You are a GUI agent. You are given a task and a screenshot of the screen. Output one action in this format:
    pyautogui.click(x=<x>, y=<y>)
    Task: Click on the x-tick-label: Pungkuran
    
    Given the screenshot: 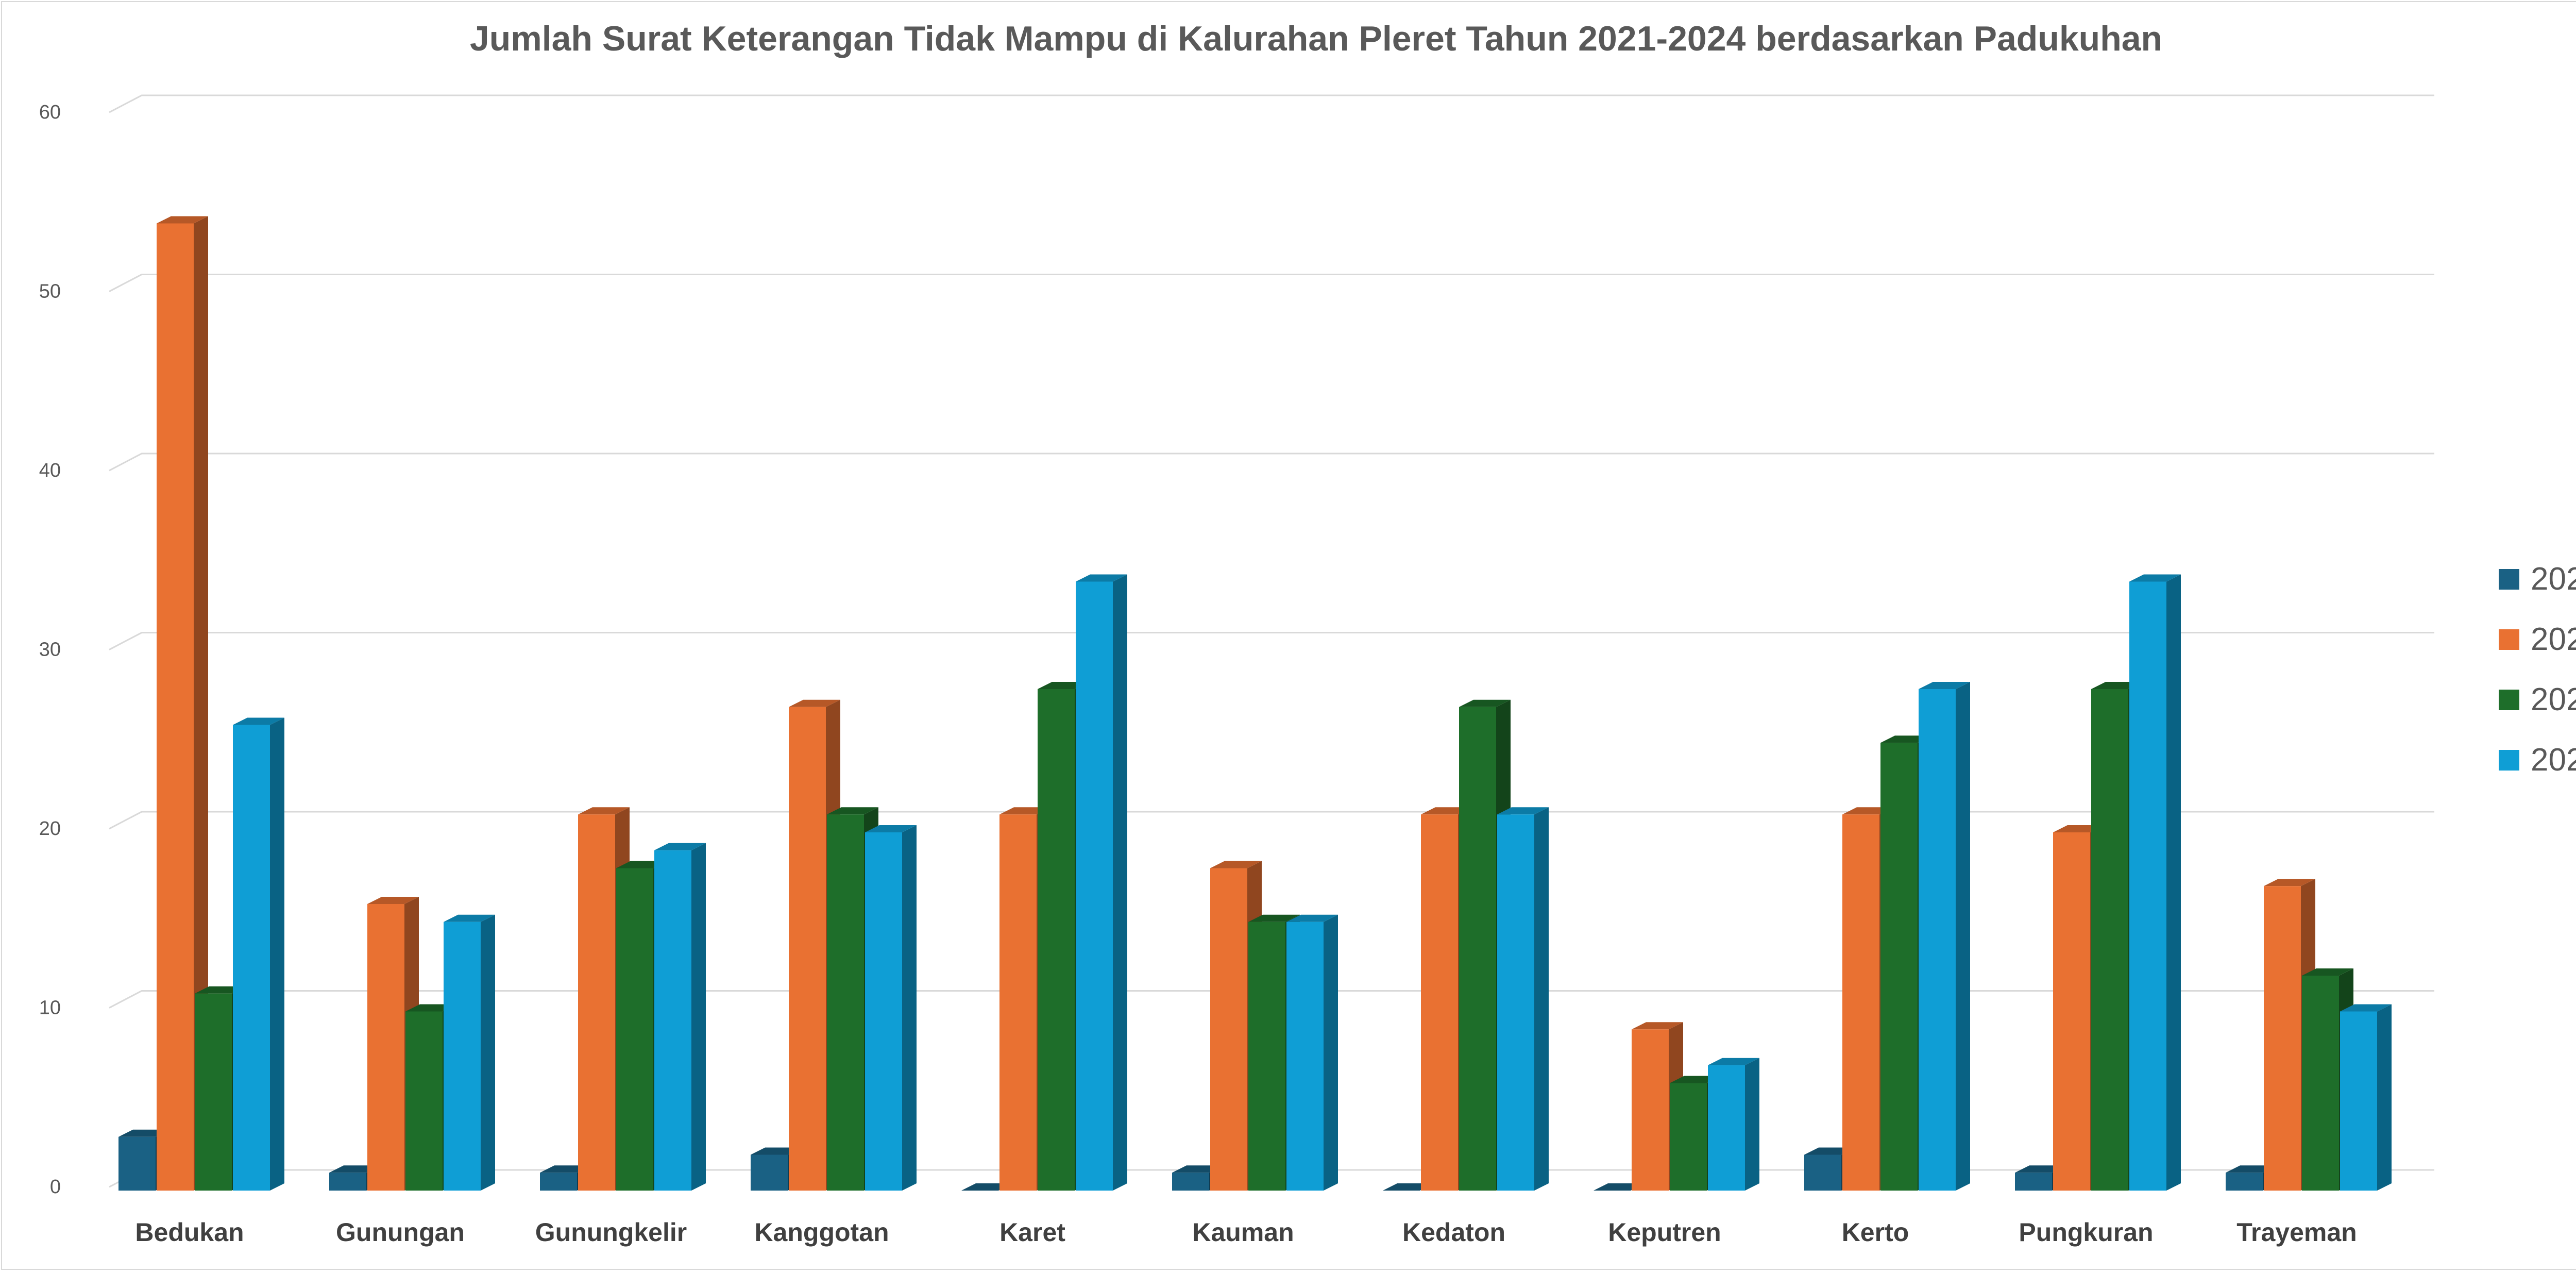 What is the action you would take?
    pyautogui.click(x=2086, y=1232)
    